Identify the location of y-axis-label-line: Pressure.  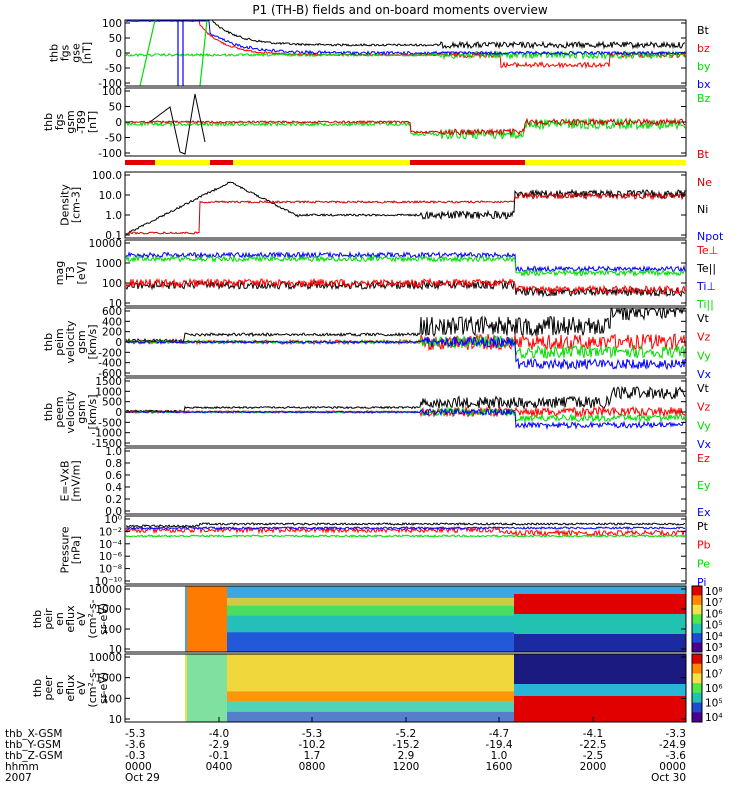
(65, 549).